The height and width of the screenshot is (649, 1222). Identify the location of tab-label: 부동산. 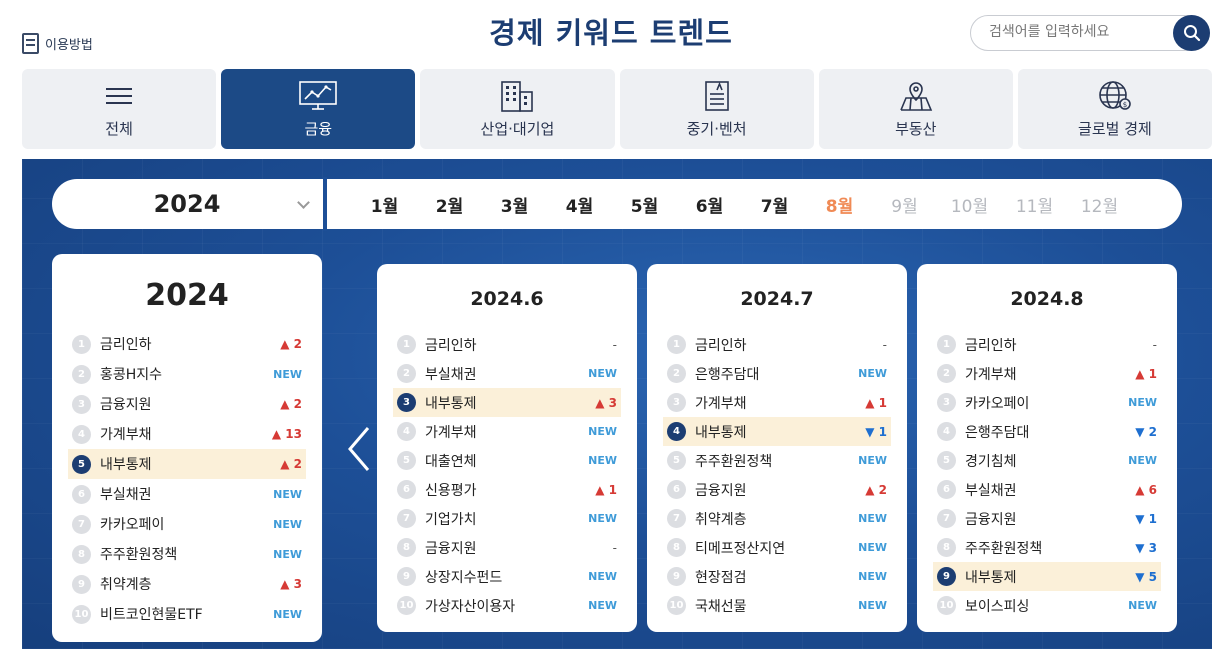
(916, 128).